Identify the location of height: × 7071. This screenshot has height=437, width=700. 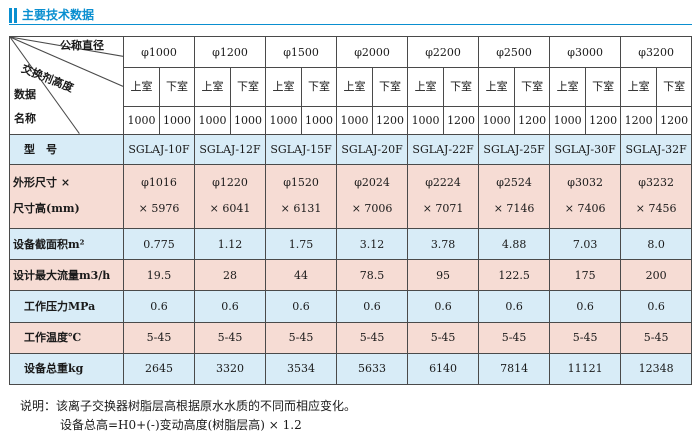
(443, 209).